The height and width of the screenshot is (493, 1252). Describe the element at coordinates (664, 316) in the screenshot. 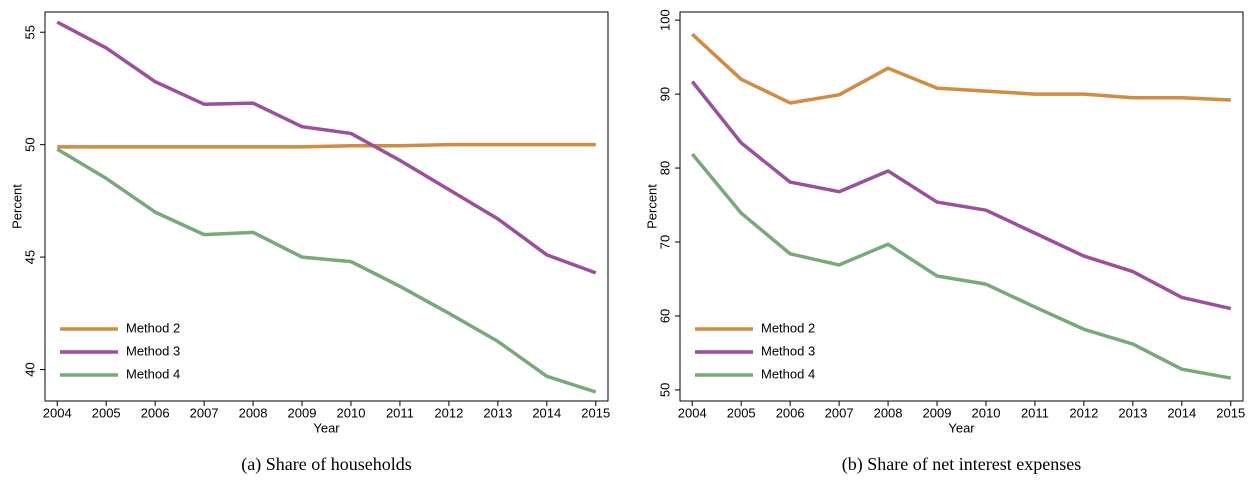

I see `y-tick-label: 60` at that location.